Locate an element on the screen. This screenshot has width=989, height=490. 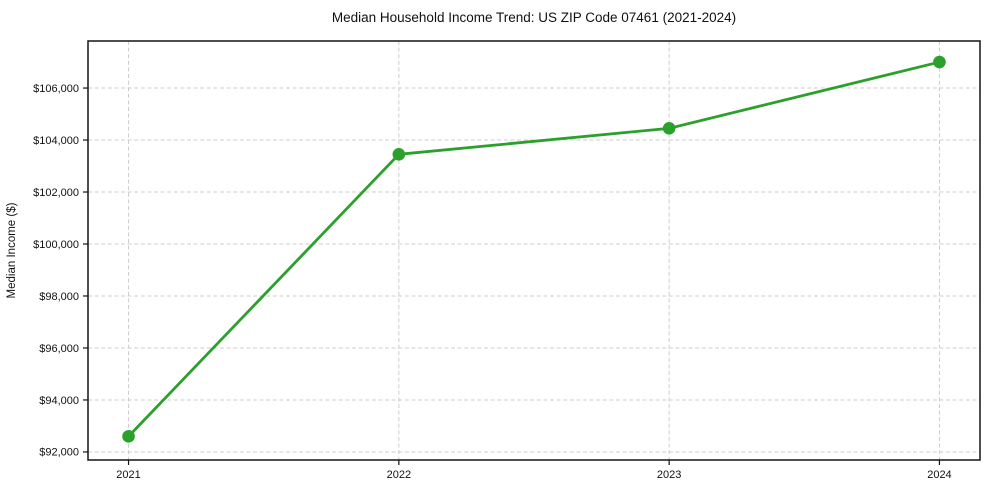
y-axis-label: Median Income ($) is located at coordinates (12, 250).